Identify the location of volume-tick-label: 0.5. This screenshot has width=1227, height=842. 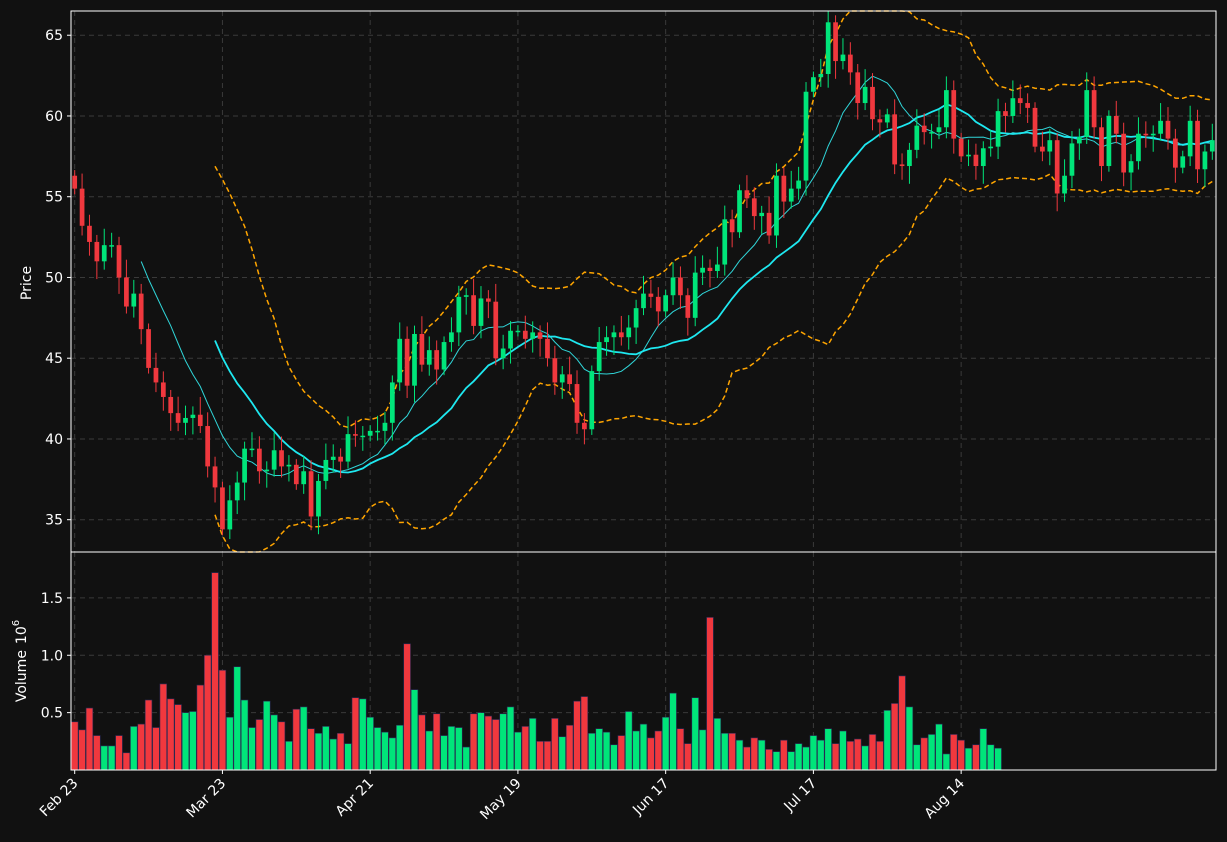
(52, 714).